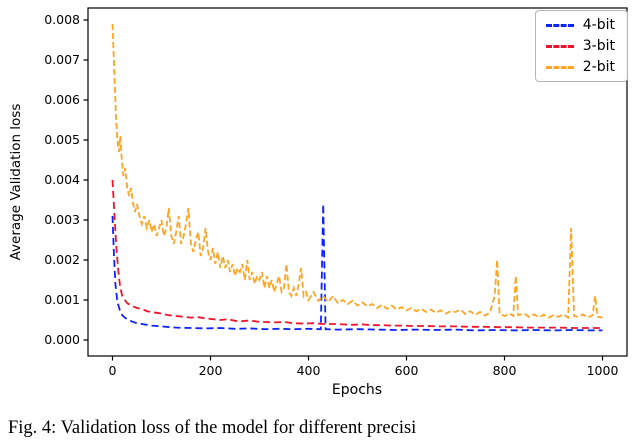 This screenshot has width=640, height=441. What do you see at coordinates (62, 19) in the screenshot?
I see `y-tick-label: 0.008` at bounding box center [62, 19].